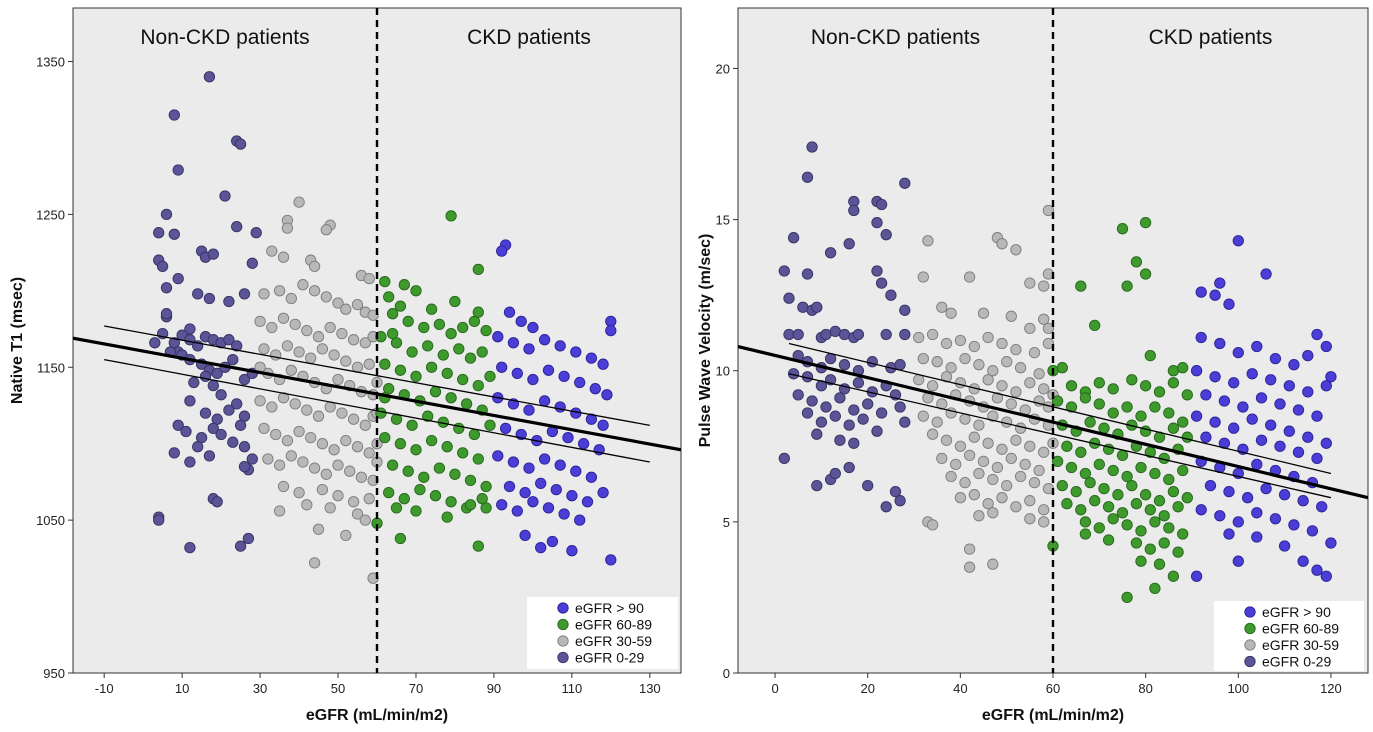  What do you see at coordinates (1060, 436) in the screenshot?
I see `ci-lower-line` at bounding box center [1060, 436].